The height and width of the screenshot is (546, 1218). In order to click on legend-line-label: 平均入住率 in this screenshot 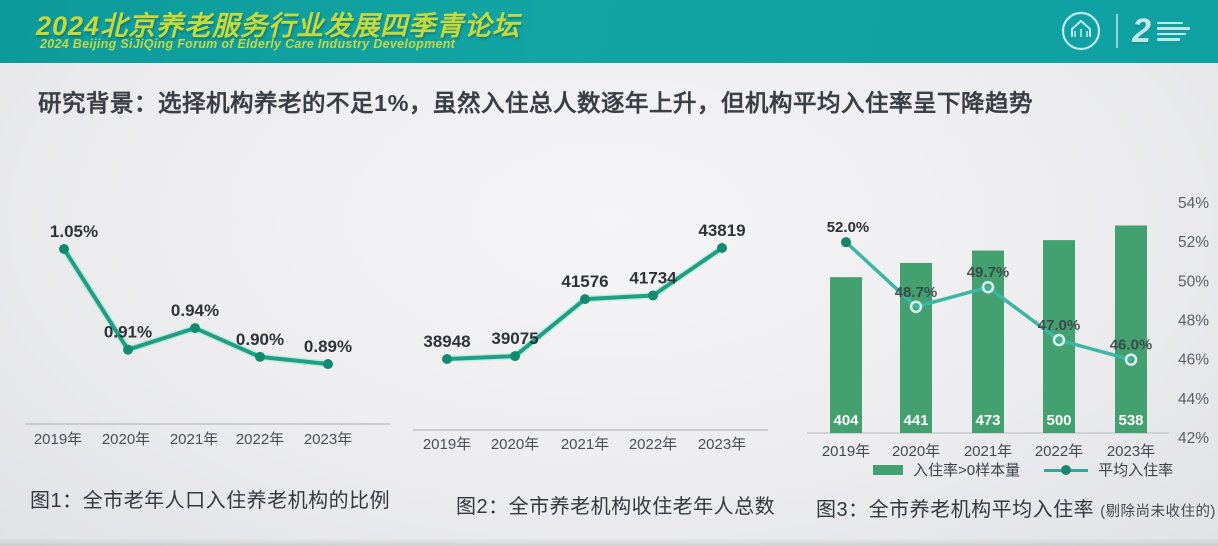, I will do `click(1136, 470)`.